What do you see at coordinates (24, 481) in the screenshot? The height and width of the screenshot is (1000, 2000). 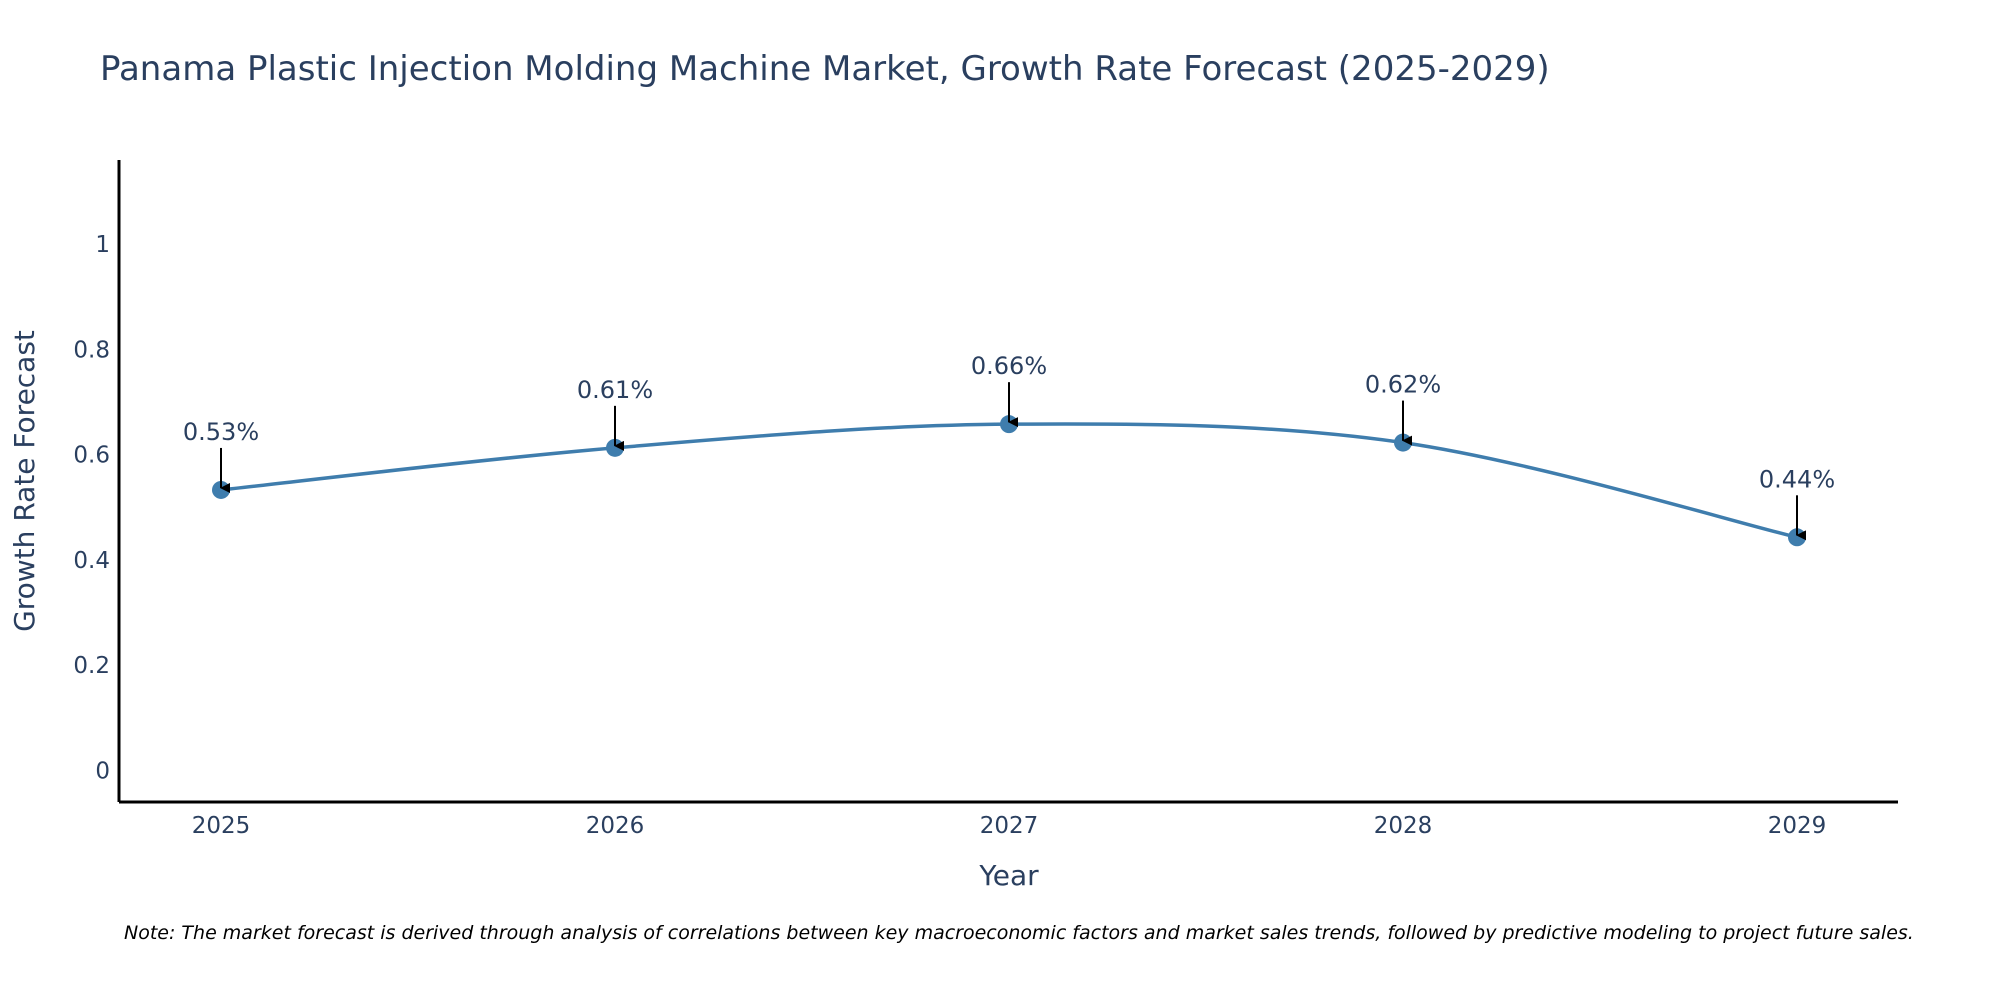 I see `y-axis-title: Growth Rate Forecast` at bounding box center [24, 481].